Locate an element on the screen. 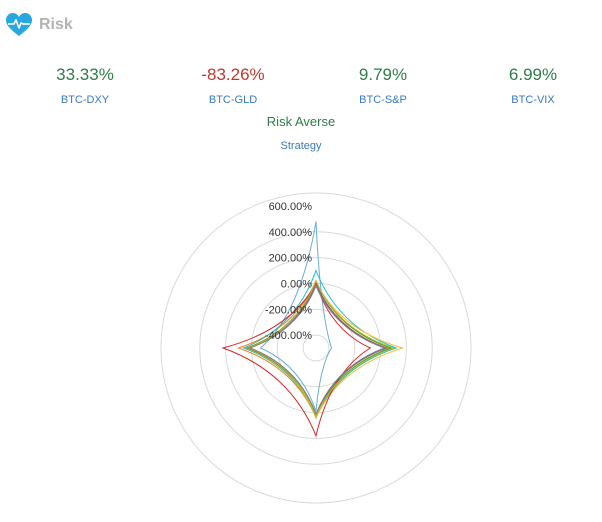 The width and height of the screenshot is (602, 522). metric-value: 6.99% is located at coordinates (533, 74).